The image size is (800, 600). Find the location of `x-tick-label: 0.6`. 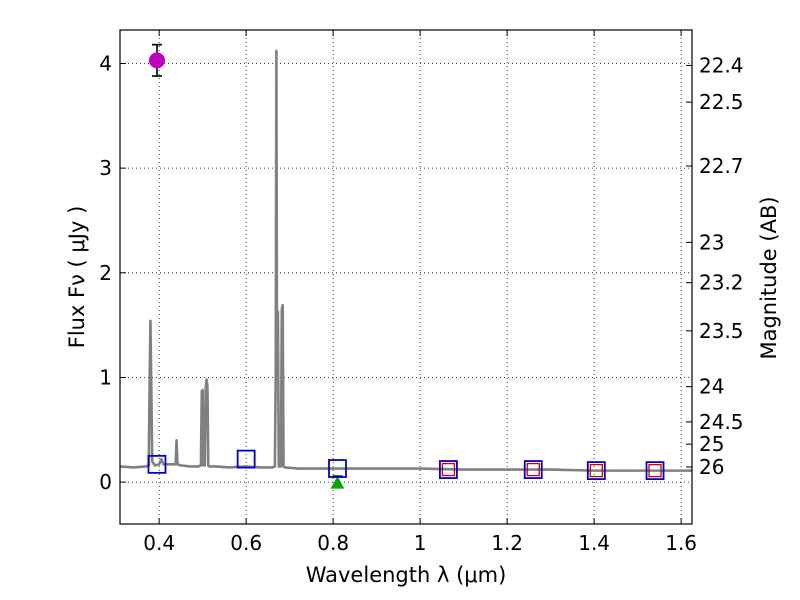

x-tick-label: 0.6 is located at coordinates (246, 543).